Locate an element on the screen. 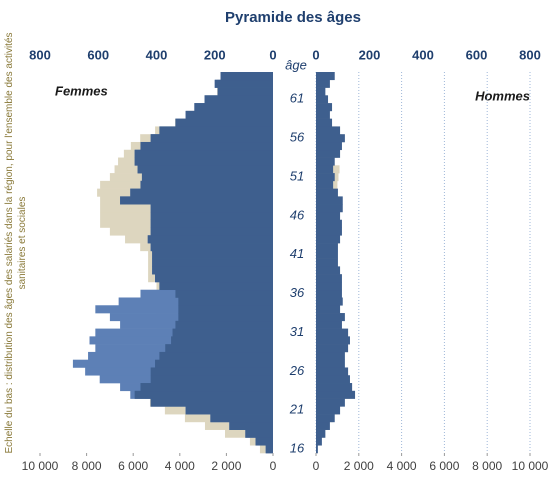  chart-title: Pyramide des âges is located at coordinates (293, 17).